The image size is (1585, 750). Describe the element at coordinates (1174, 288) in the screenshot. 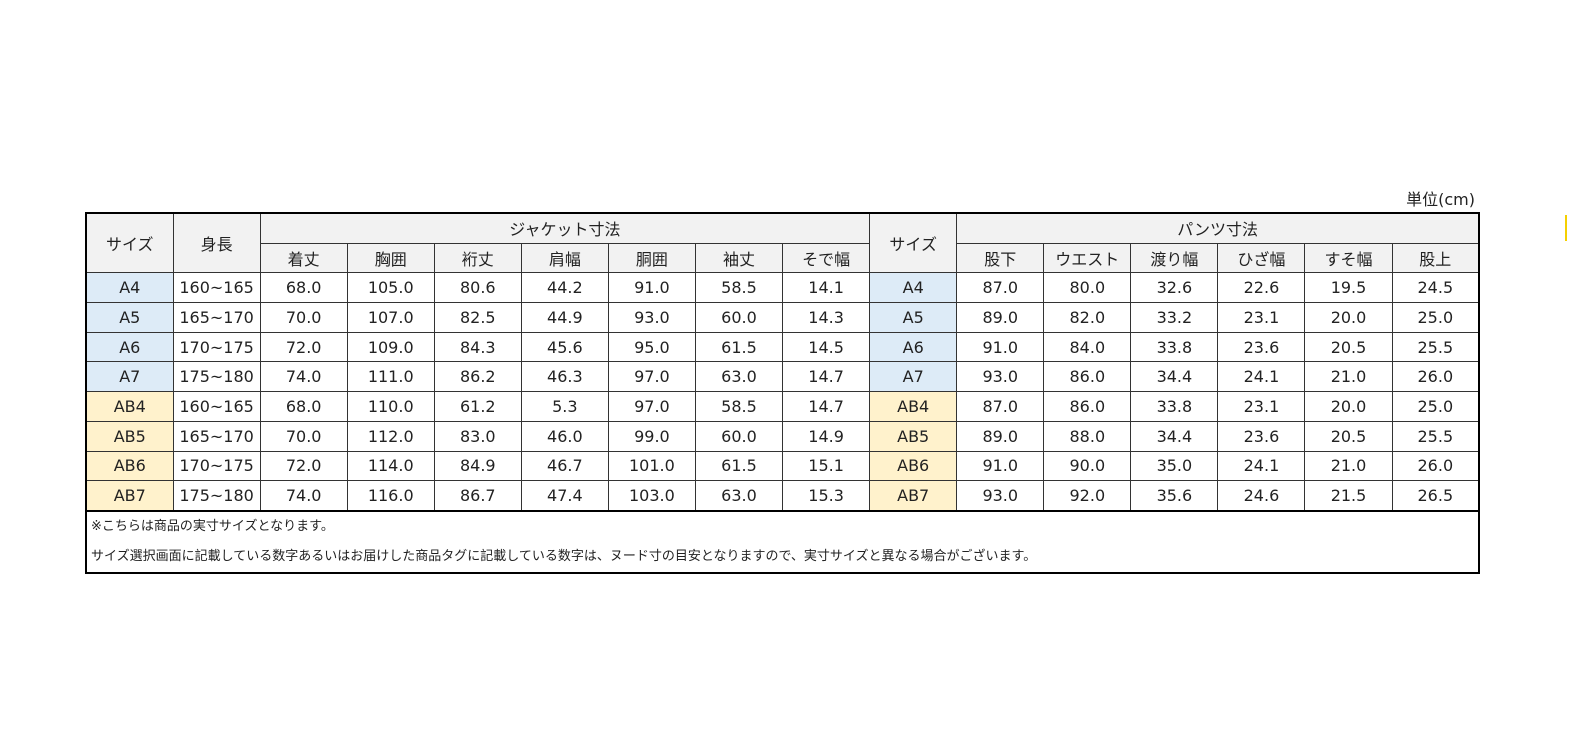

I see `data-cell: 32.6` at that location.